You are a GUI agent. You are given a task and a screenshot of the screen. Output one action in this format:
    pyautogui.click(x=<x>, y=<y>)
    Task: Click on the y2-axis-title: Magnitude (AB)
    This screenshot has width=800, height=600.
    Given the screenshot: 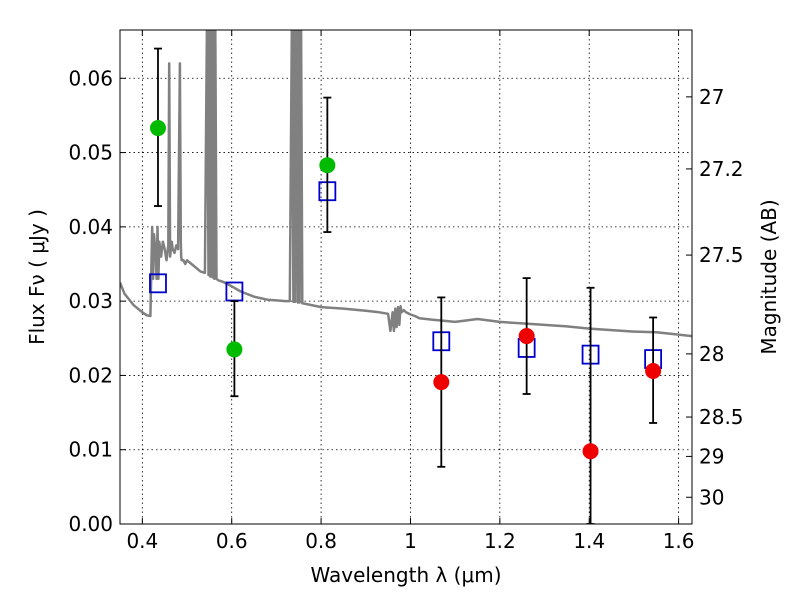 What is the action you would take?
    pyautogui.click(x=769, y=276)
    